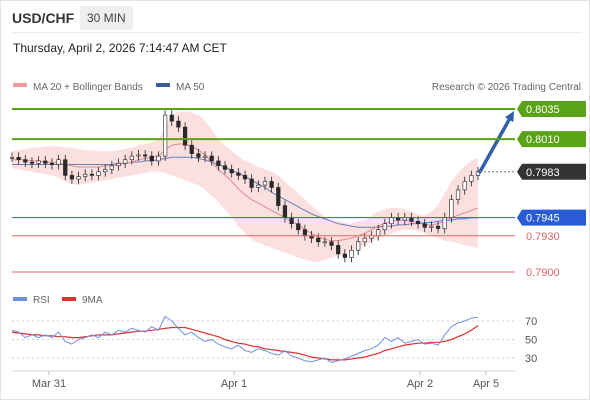 This screenshot has width=590, height=400. I want to click on level-label: 0.7983, so click(543, 173).